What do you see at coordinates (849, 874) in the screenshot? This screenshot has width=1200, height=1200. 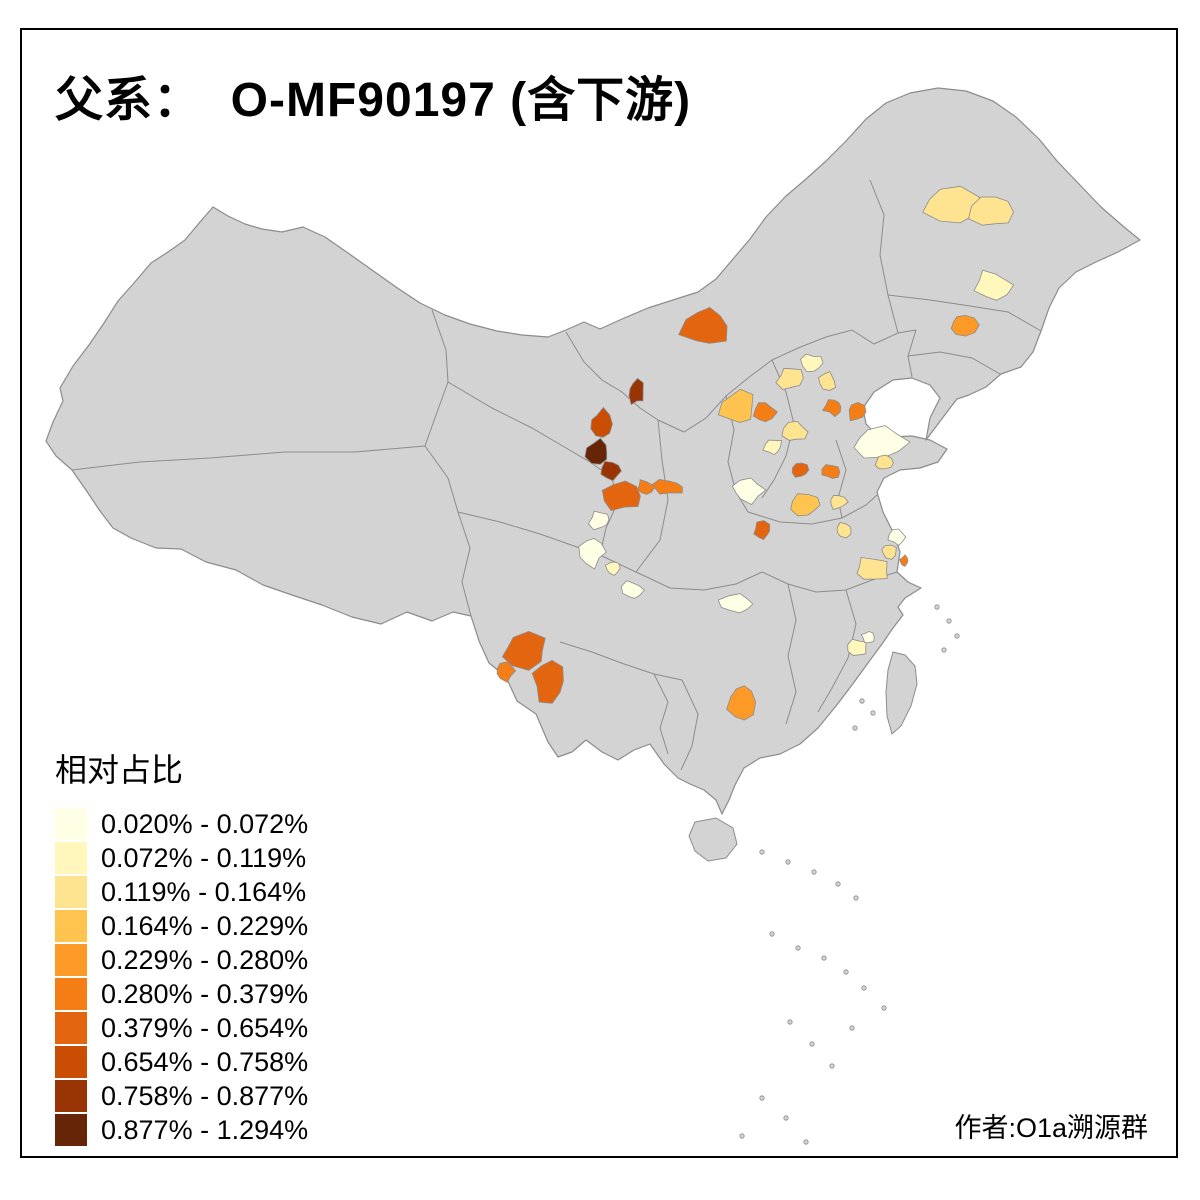 I see `islands` at bounding box center [849, 874].